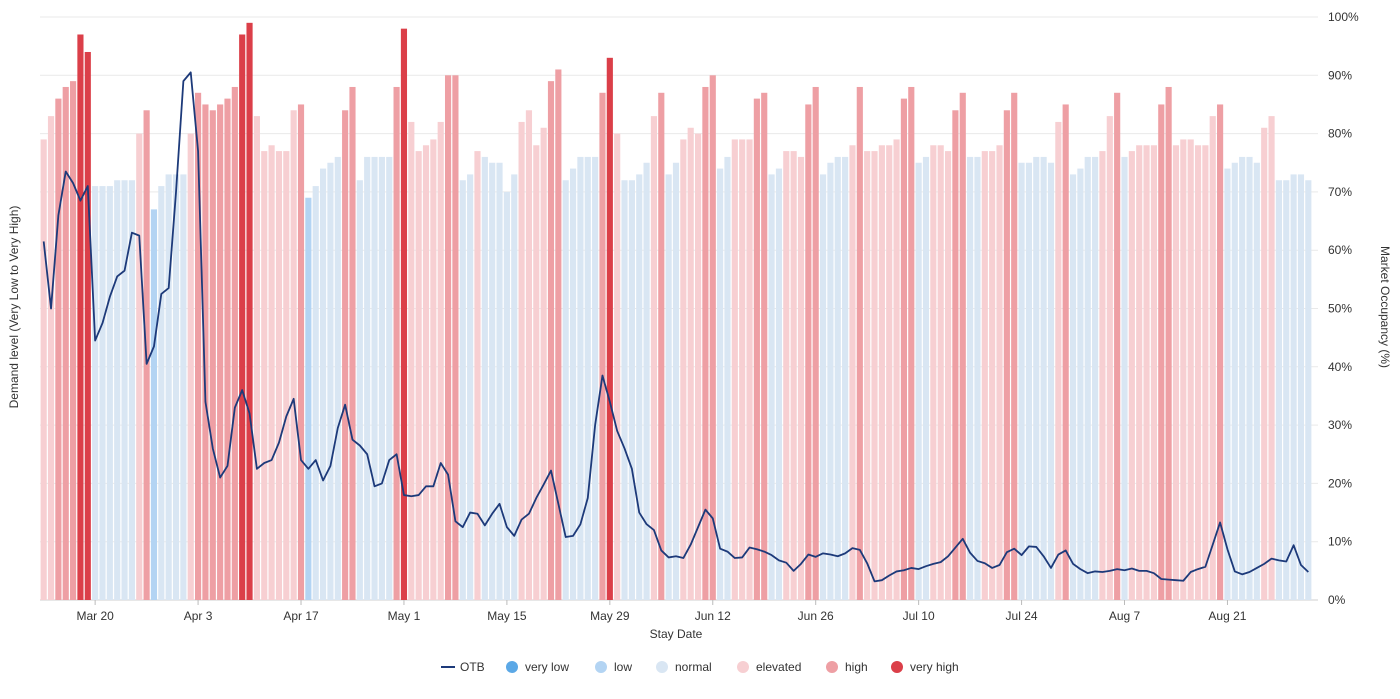 The width and height of the screenshot is (1400, 699). What do you see at coordinates (925, 667) in the screenshot?
I see `legend-item-very-high: very high` at bounding box center [925, 667].